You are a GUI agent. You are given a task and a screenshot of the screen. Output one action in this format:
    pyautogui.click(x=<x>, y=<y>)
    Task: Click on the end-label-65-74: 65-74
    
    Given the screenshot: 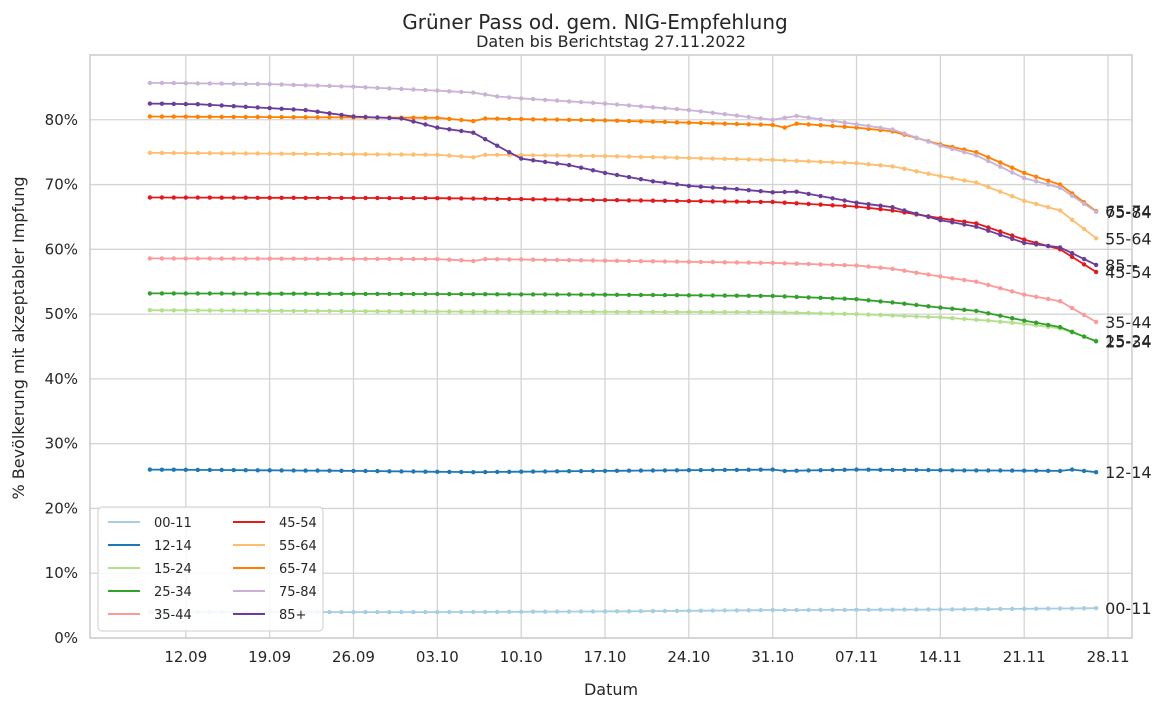 What is the action you would take?
    pyautogui.click(x=1128, y=211)
    